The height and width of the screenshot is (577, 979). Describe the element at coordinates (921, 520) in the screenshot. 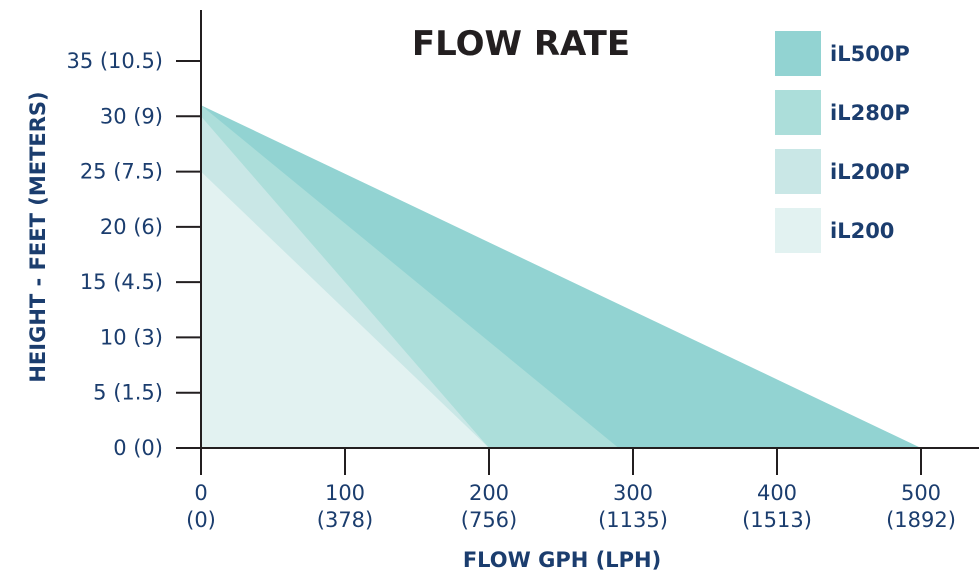

I see `x-tick-sublabel: (1892)` at that location.